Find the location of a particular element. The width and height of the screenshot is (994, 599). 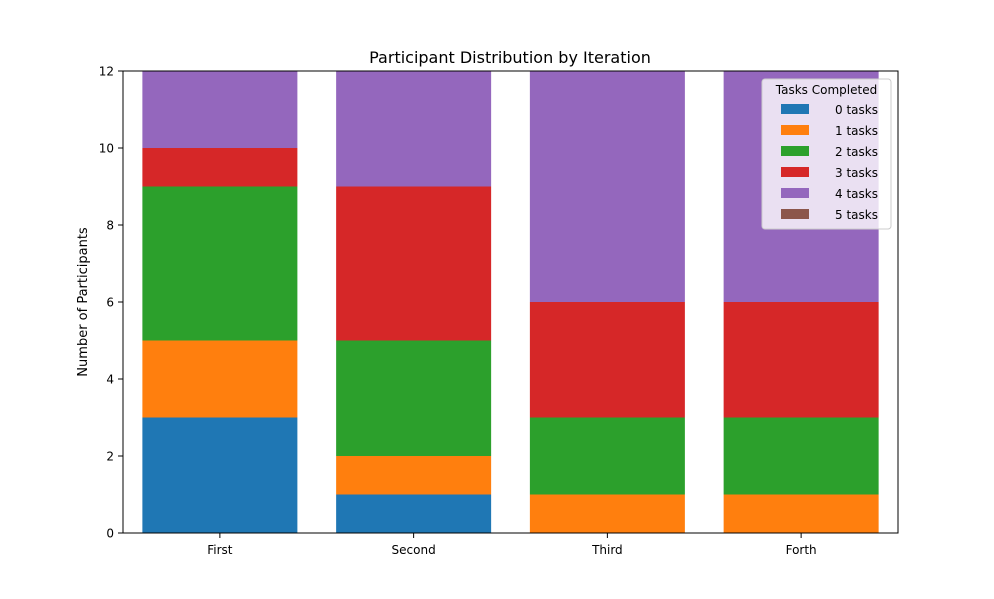

legend-swatch-1-tasks is located at coordinates (795, 130).